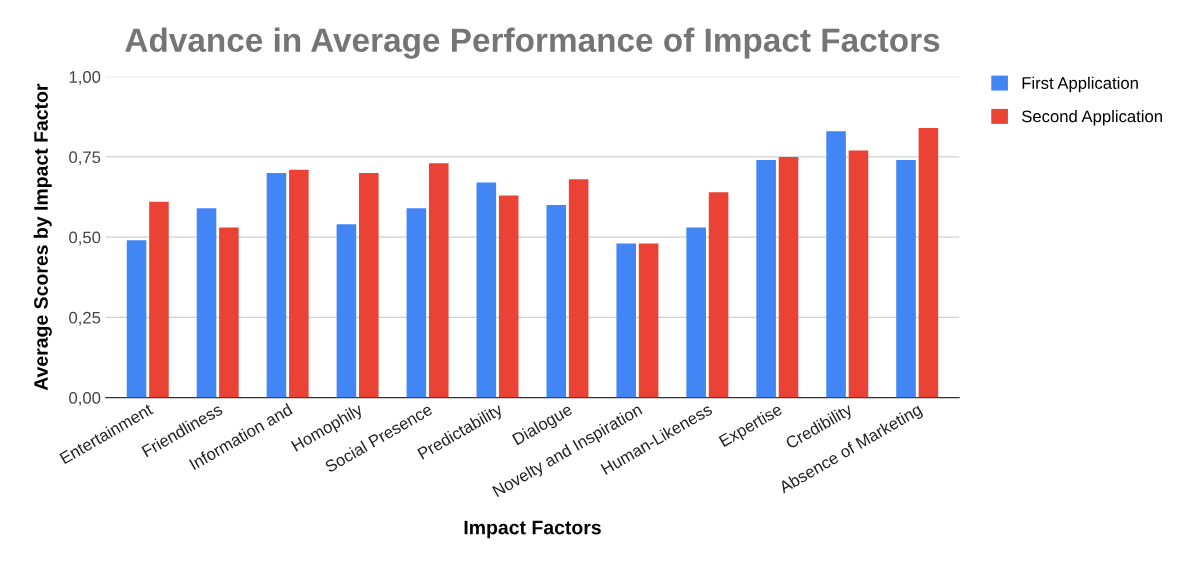  Describe the element at coordinates (1092, 118) in the screenshot. I see `legend-label: Second Application` at that location.